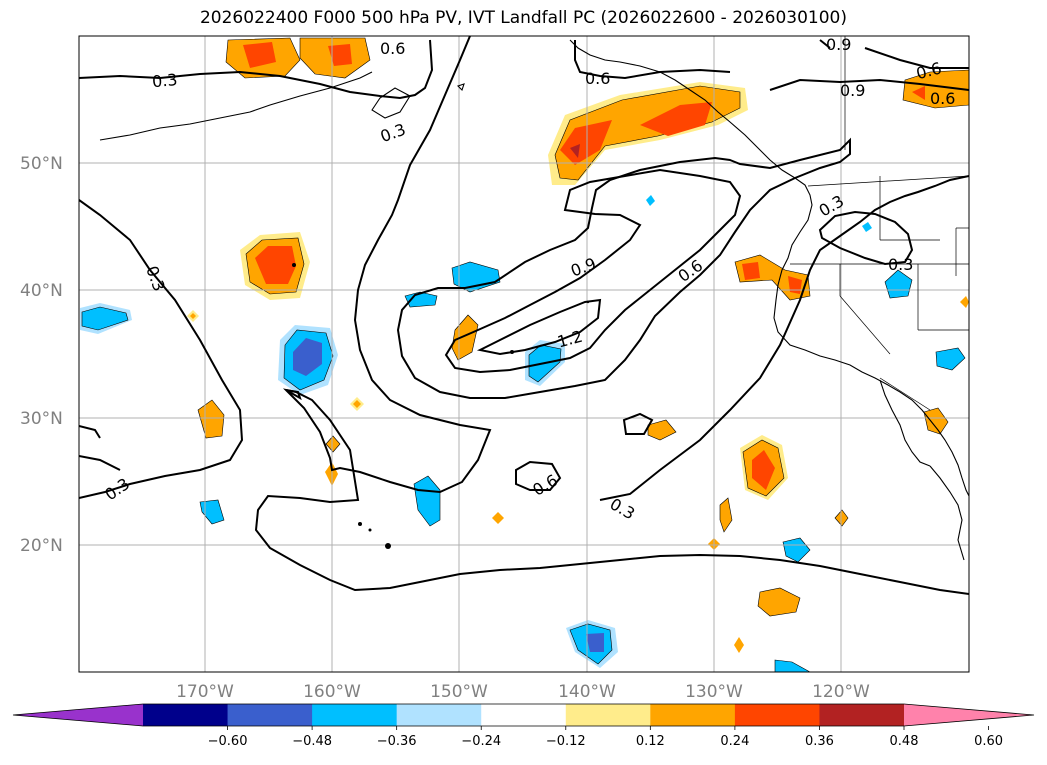 The image size is (1047, 765). I want to click on lat-label-40: 40°N, so click(41, 291).